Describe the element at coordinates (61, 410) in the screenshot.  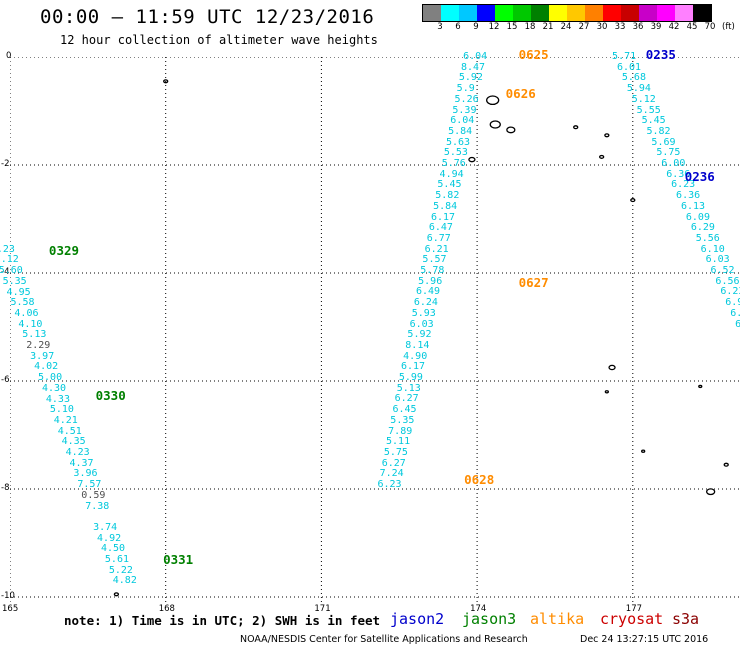
I see `swh-value-jason3: 5.10` at that location.